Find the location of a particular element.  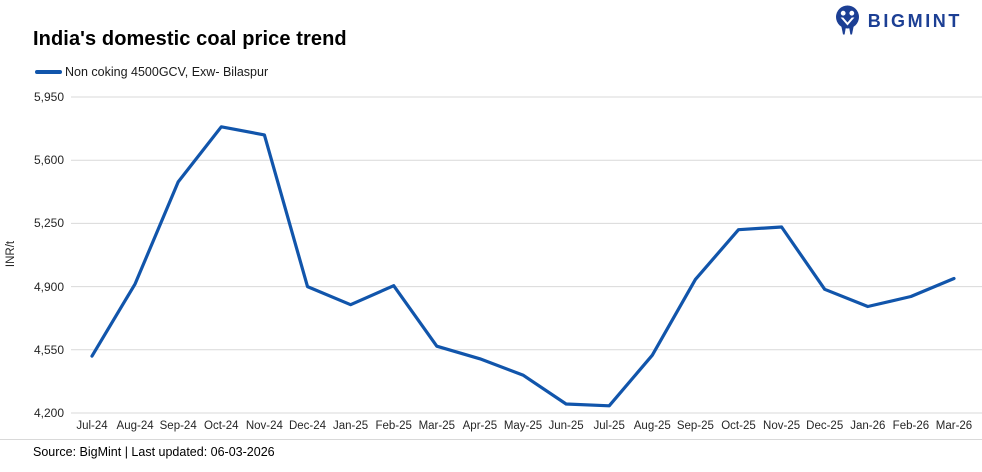

x-tick-label: Feb-25 is located at coordinates (393, 426).